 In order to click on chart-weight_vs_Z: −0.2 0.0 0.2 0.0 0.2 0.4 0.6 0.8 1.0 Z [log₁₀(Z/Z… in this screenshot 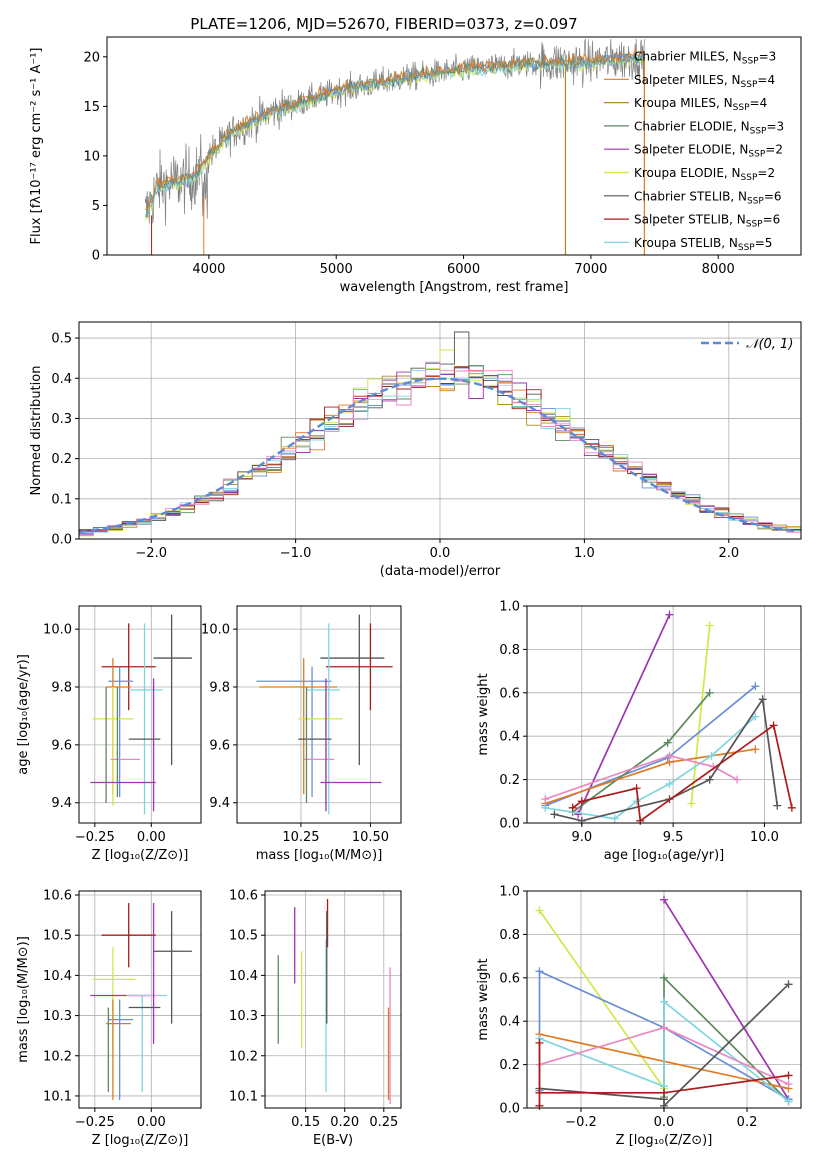, I will do `click(639, 1016)`.